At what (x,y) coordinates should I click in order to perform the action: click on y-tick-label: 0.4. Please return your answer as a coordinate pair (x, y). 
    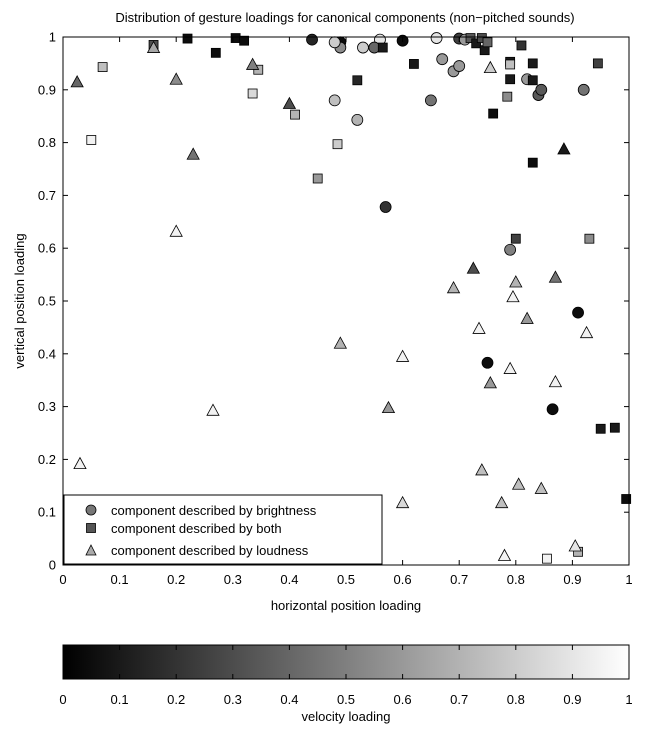
    Looking at the image, I should click on (47, 353).